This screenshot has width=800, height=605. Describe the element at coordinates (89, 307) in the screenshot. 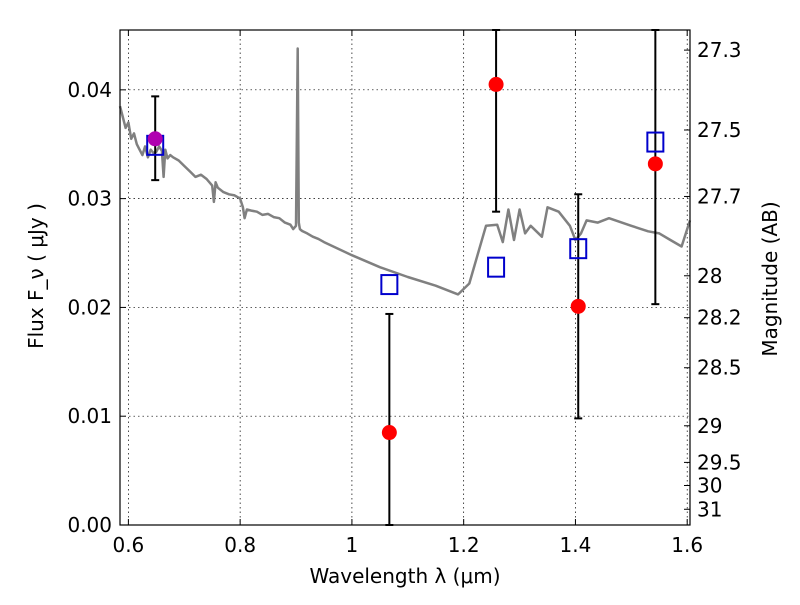

I see `y-tick-label: 0.02` at that location.